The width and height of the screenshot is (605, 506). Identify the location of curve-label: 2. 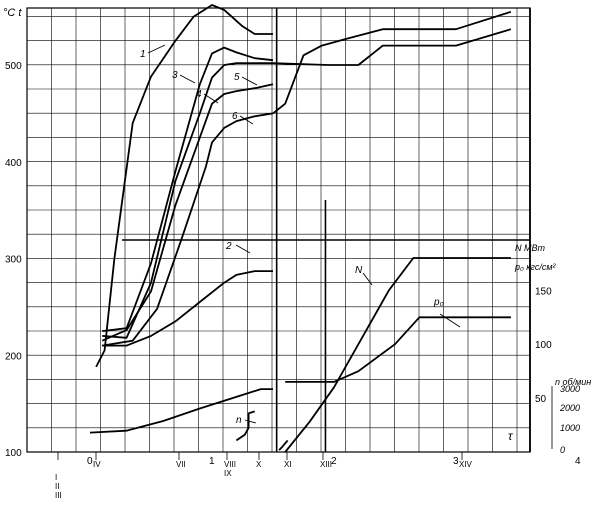
(228, 246).